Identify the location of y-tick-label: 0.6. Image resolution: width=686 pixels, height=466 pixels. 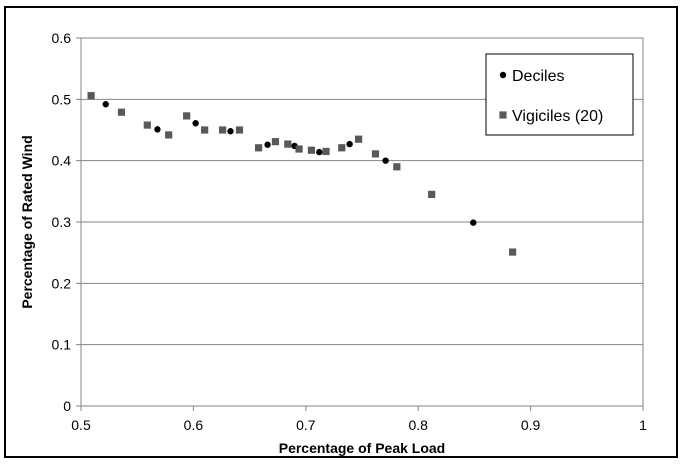
(62, 38).